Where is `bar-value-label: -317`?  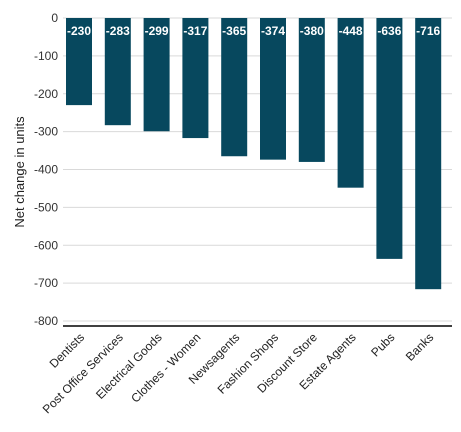 bar-value-label: -317 is located at coordinates (195, 31).